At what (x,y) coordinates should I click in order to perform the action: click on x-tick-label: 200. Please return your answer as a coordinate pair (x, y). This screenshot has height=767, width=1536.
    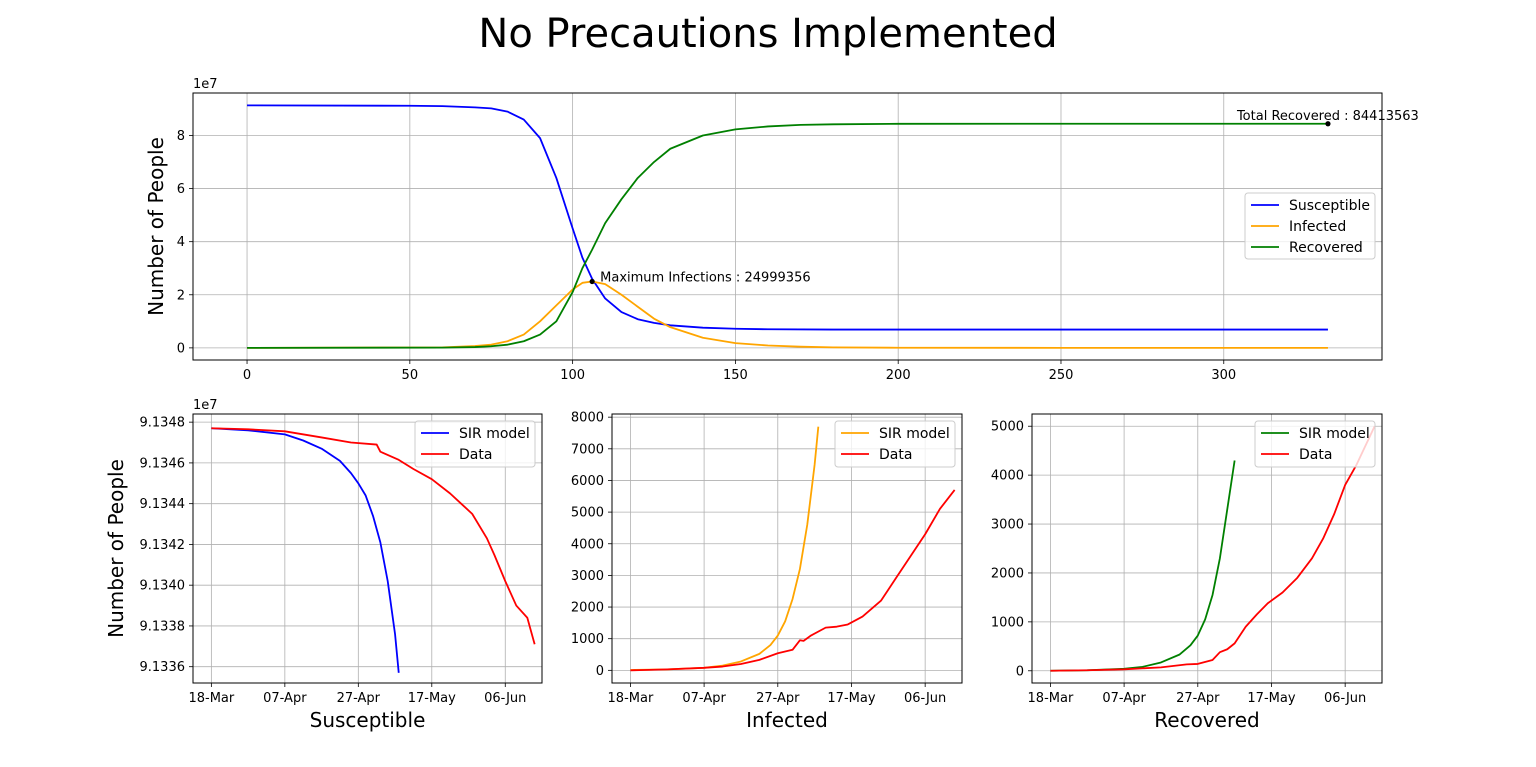
    Looking at the image, I should click on (898, 375).